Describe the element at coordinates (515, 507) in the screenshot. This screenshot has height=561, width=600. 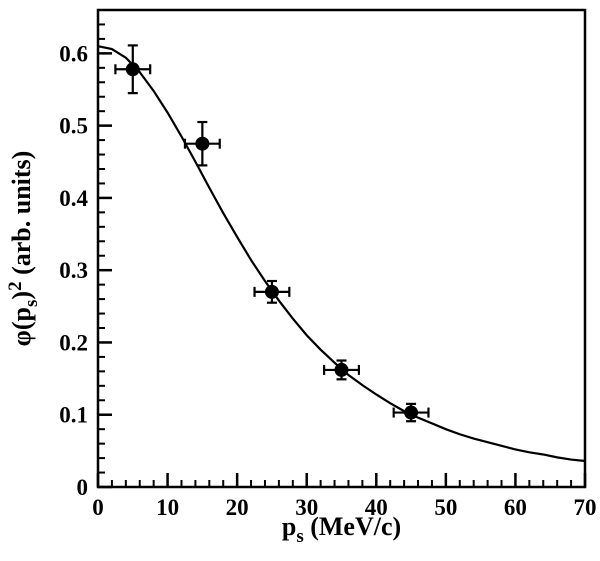
I see `x-tick-label: 60` at that location.